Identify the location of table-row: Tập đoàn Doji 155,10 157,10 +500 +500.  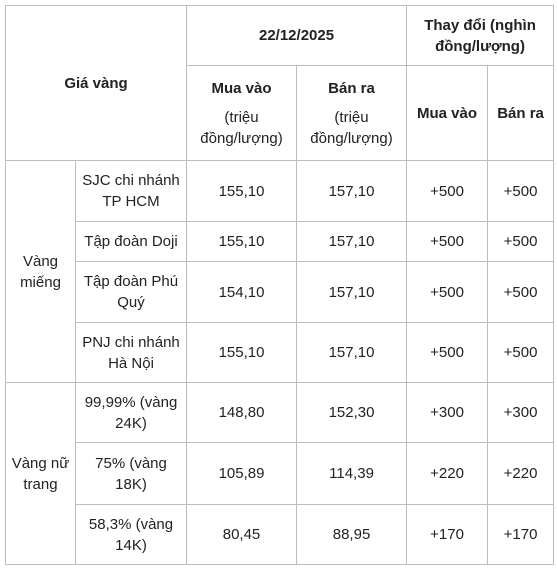
(280, 241).